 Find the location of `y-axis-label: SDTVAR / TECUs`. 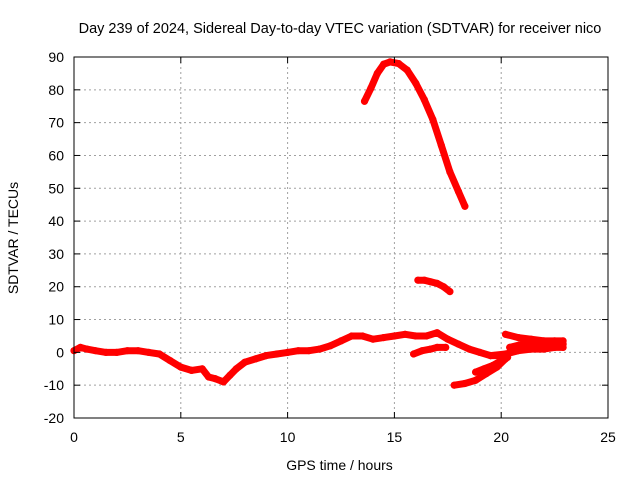

y-axis-label: SDTVAR / TECUs is located at coordinates (13, 238).